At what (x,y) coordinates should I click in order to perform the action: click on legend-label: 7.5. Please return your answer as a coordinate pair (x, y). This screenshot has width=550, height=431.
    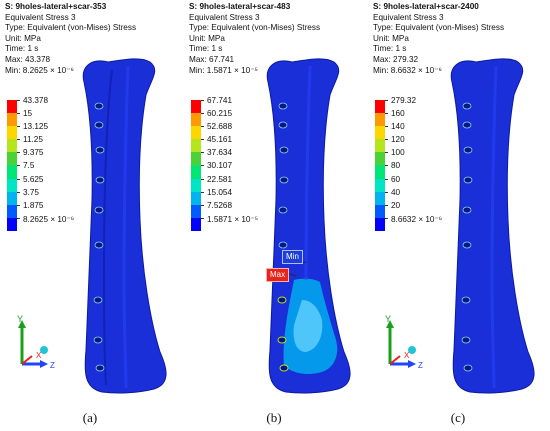
    Looking at the image, I should click on (29, 166).